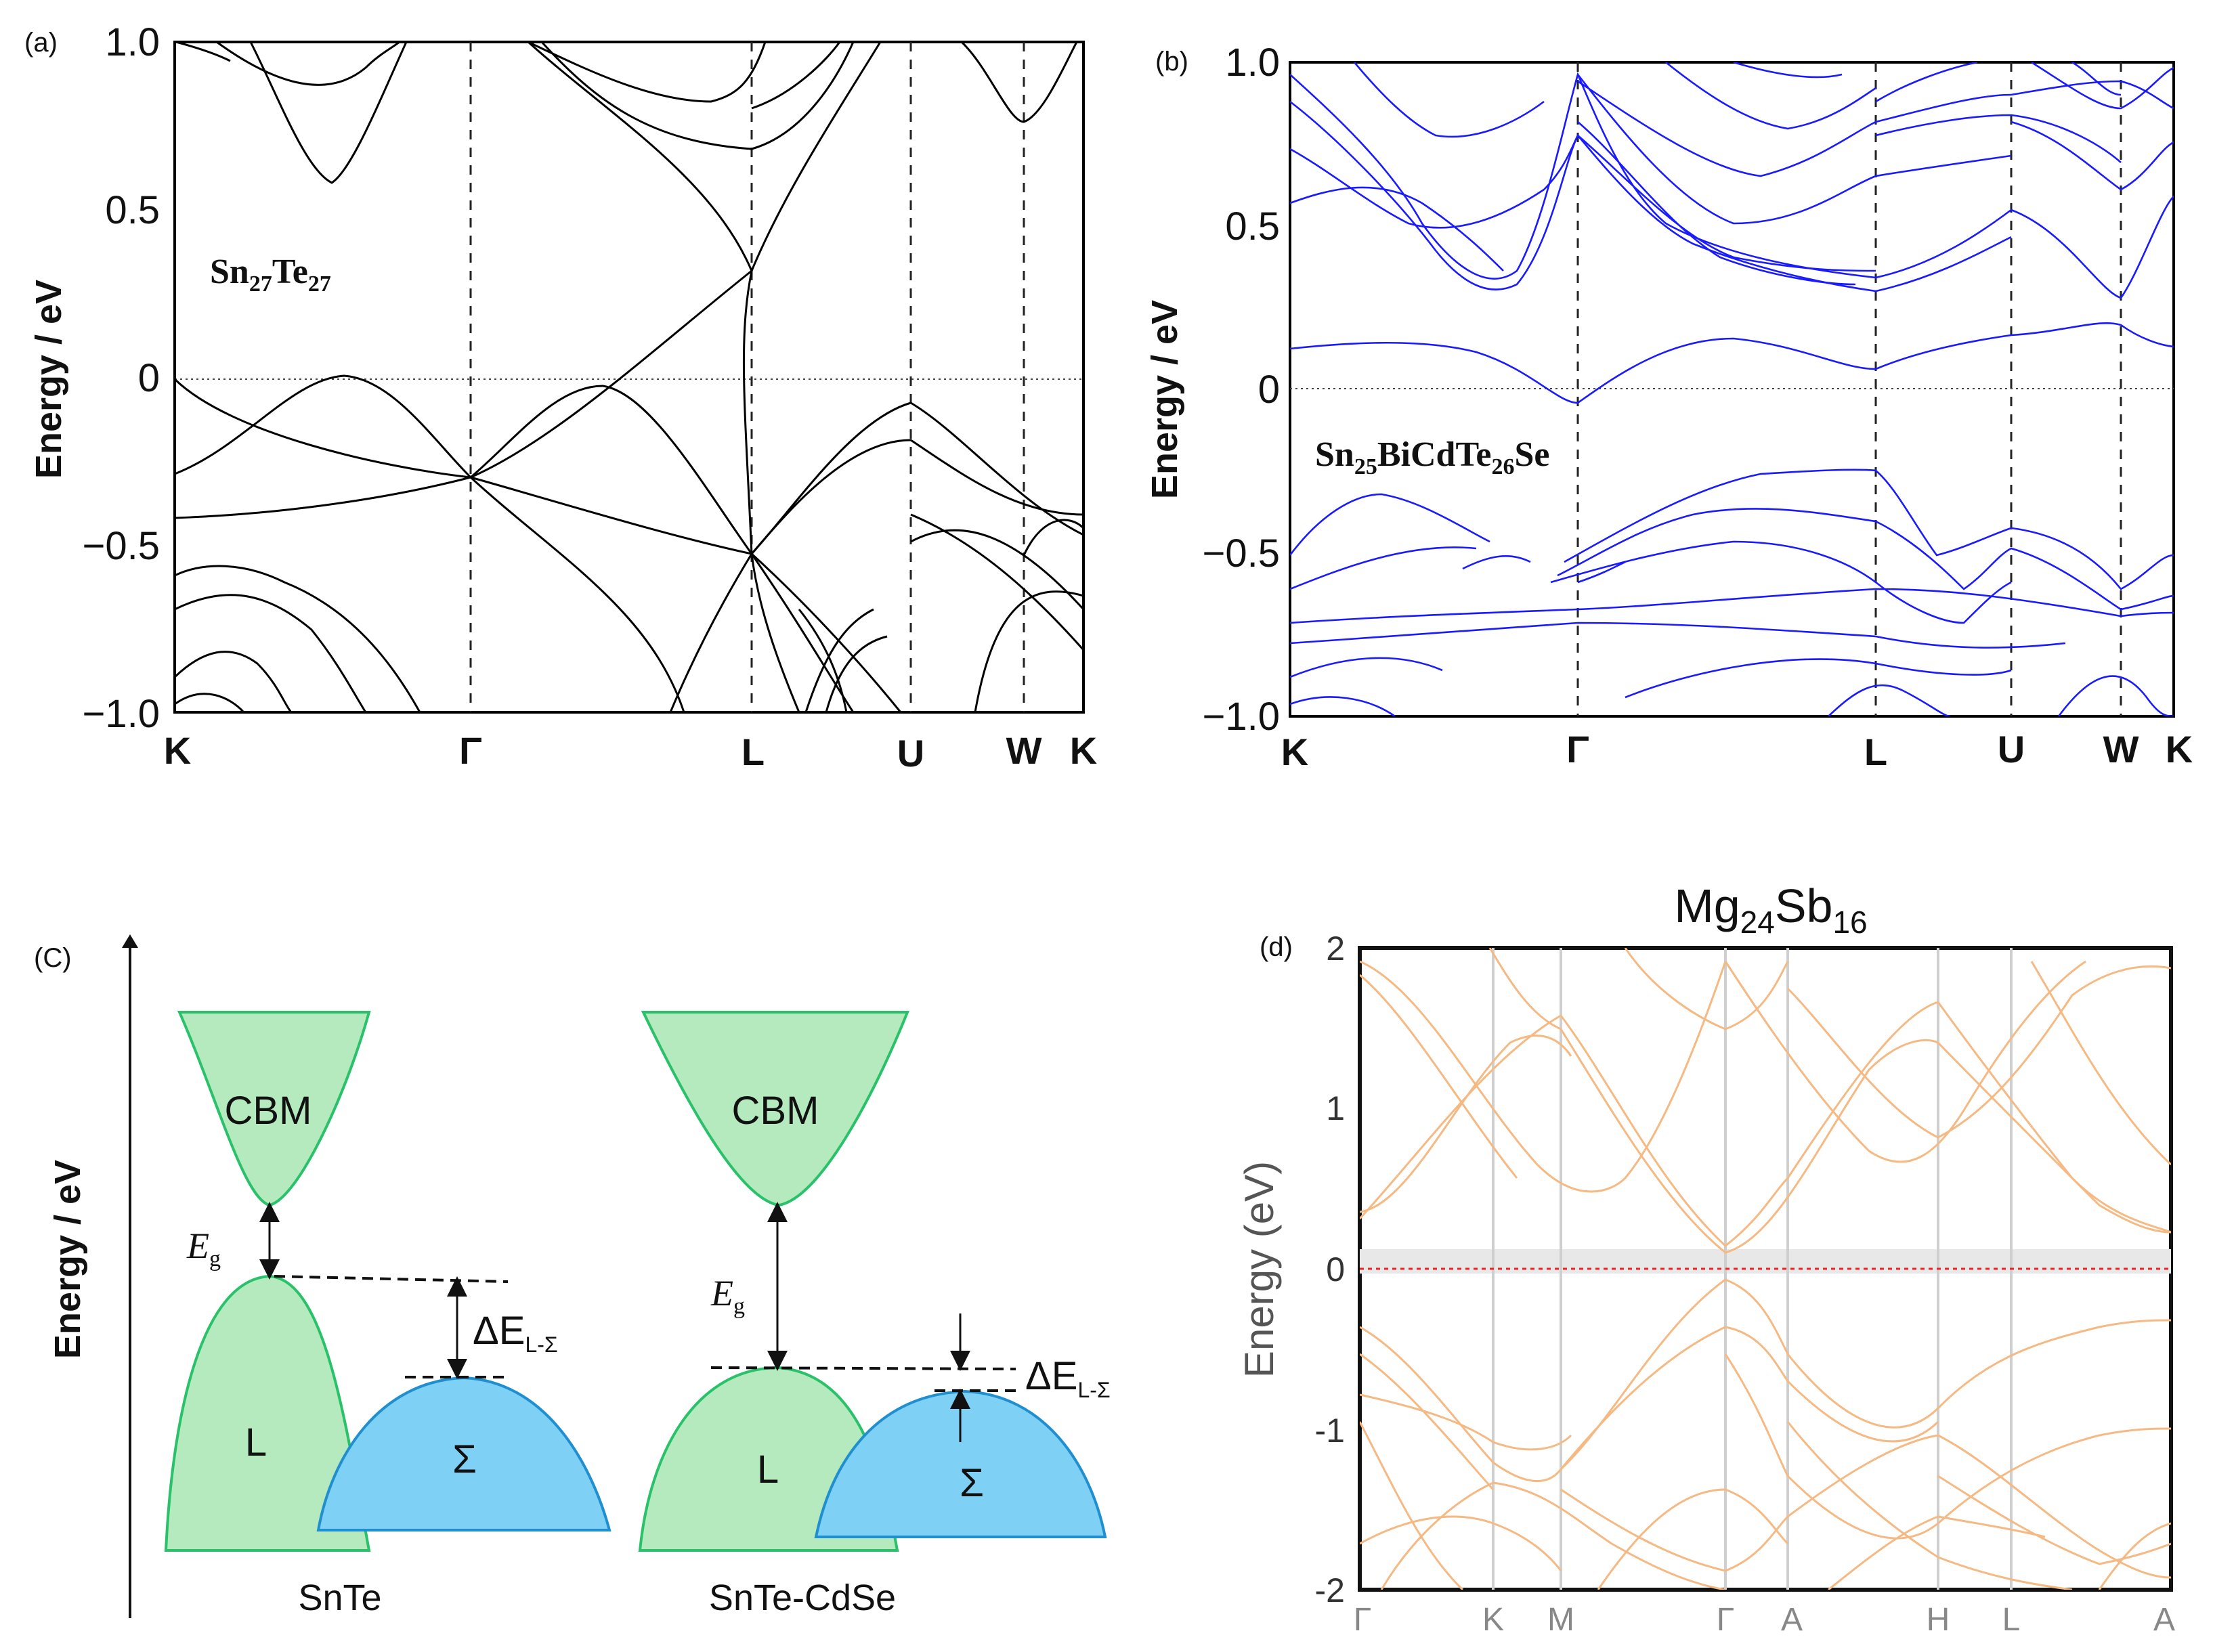 Image resolution: width=2213 pixels, height=1652 pixels. What do you see at coordinates (1171, 62) in the screenshot?
I see `panel-b-label: (b)` at bounding box center [1171, 62].